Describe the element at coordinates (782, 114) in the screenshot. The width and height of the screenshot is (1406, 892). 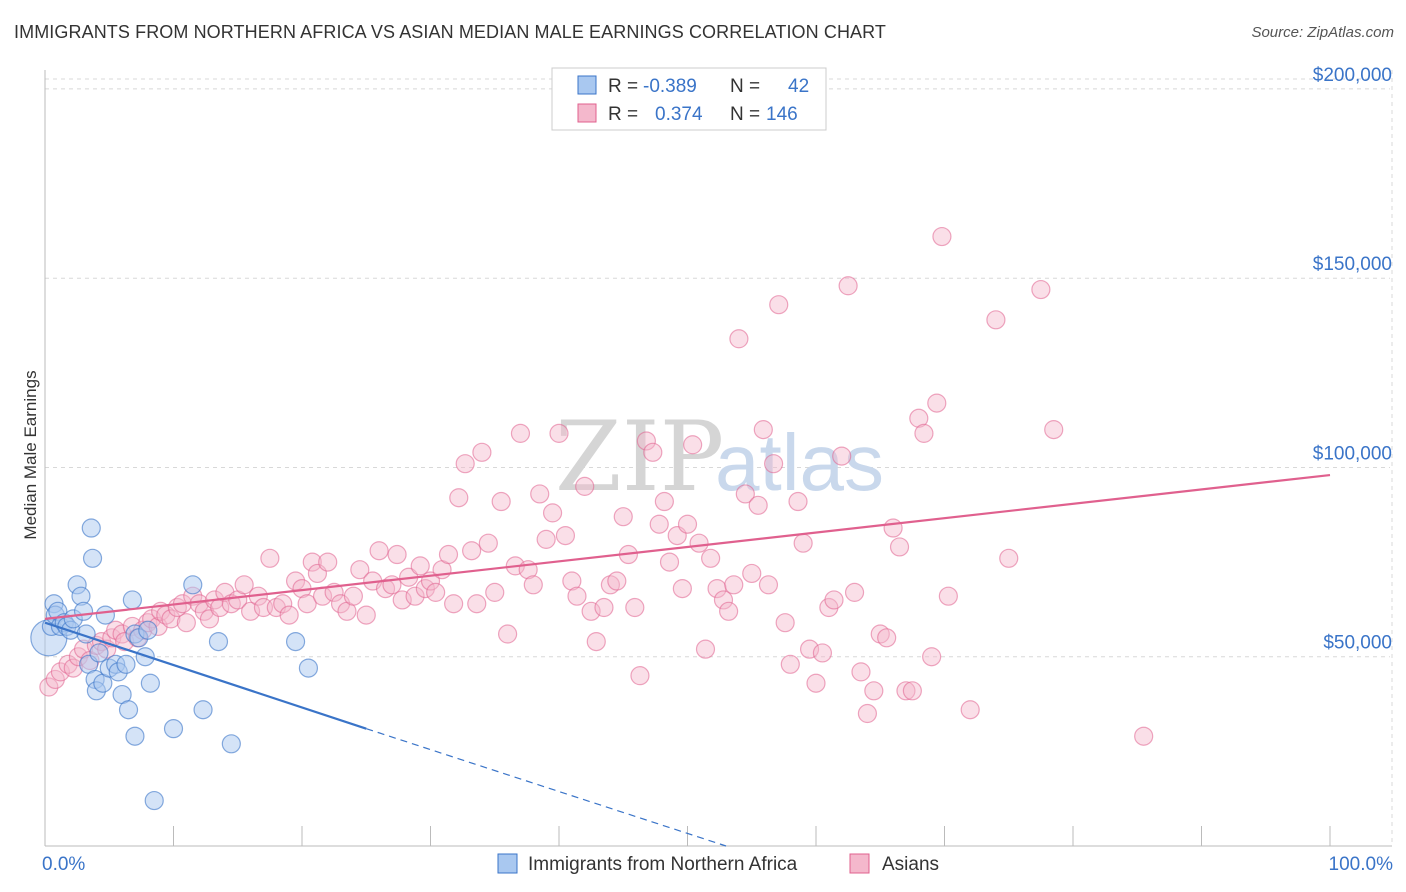
I see `legend-n-value-2: 146` at that location.